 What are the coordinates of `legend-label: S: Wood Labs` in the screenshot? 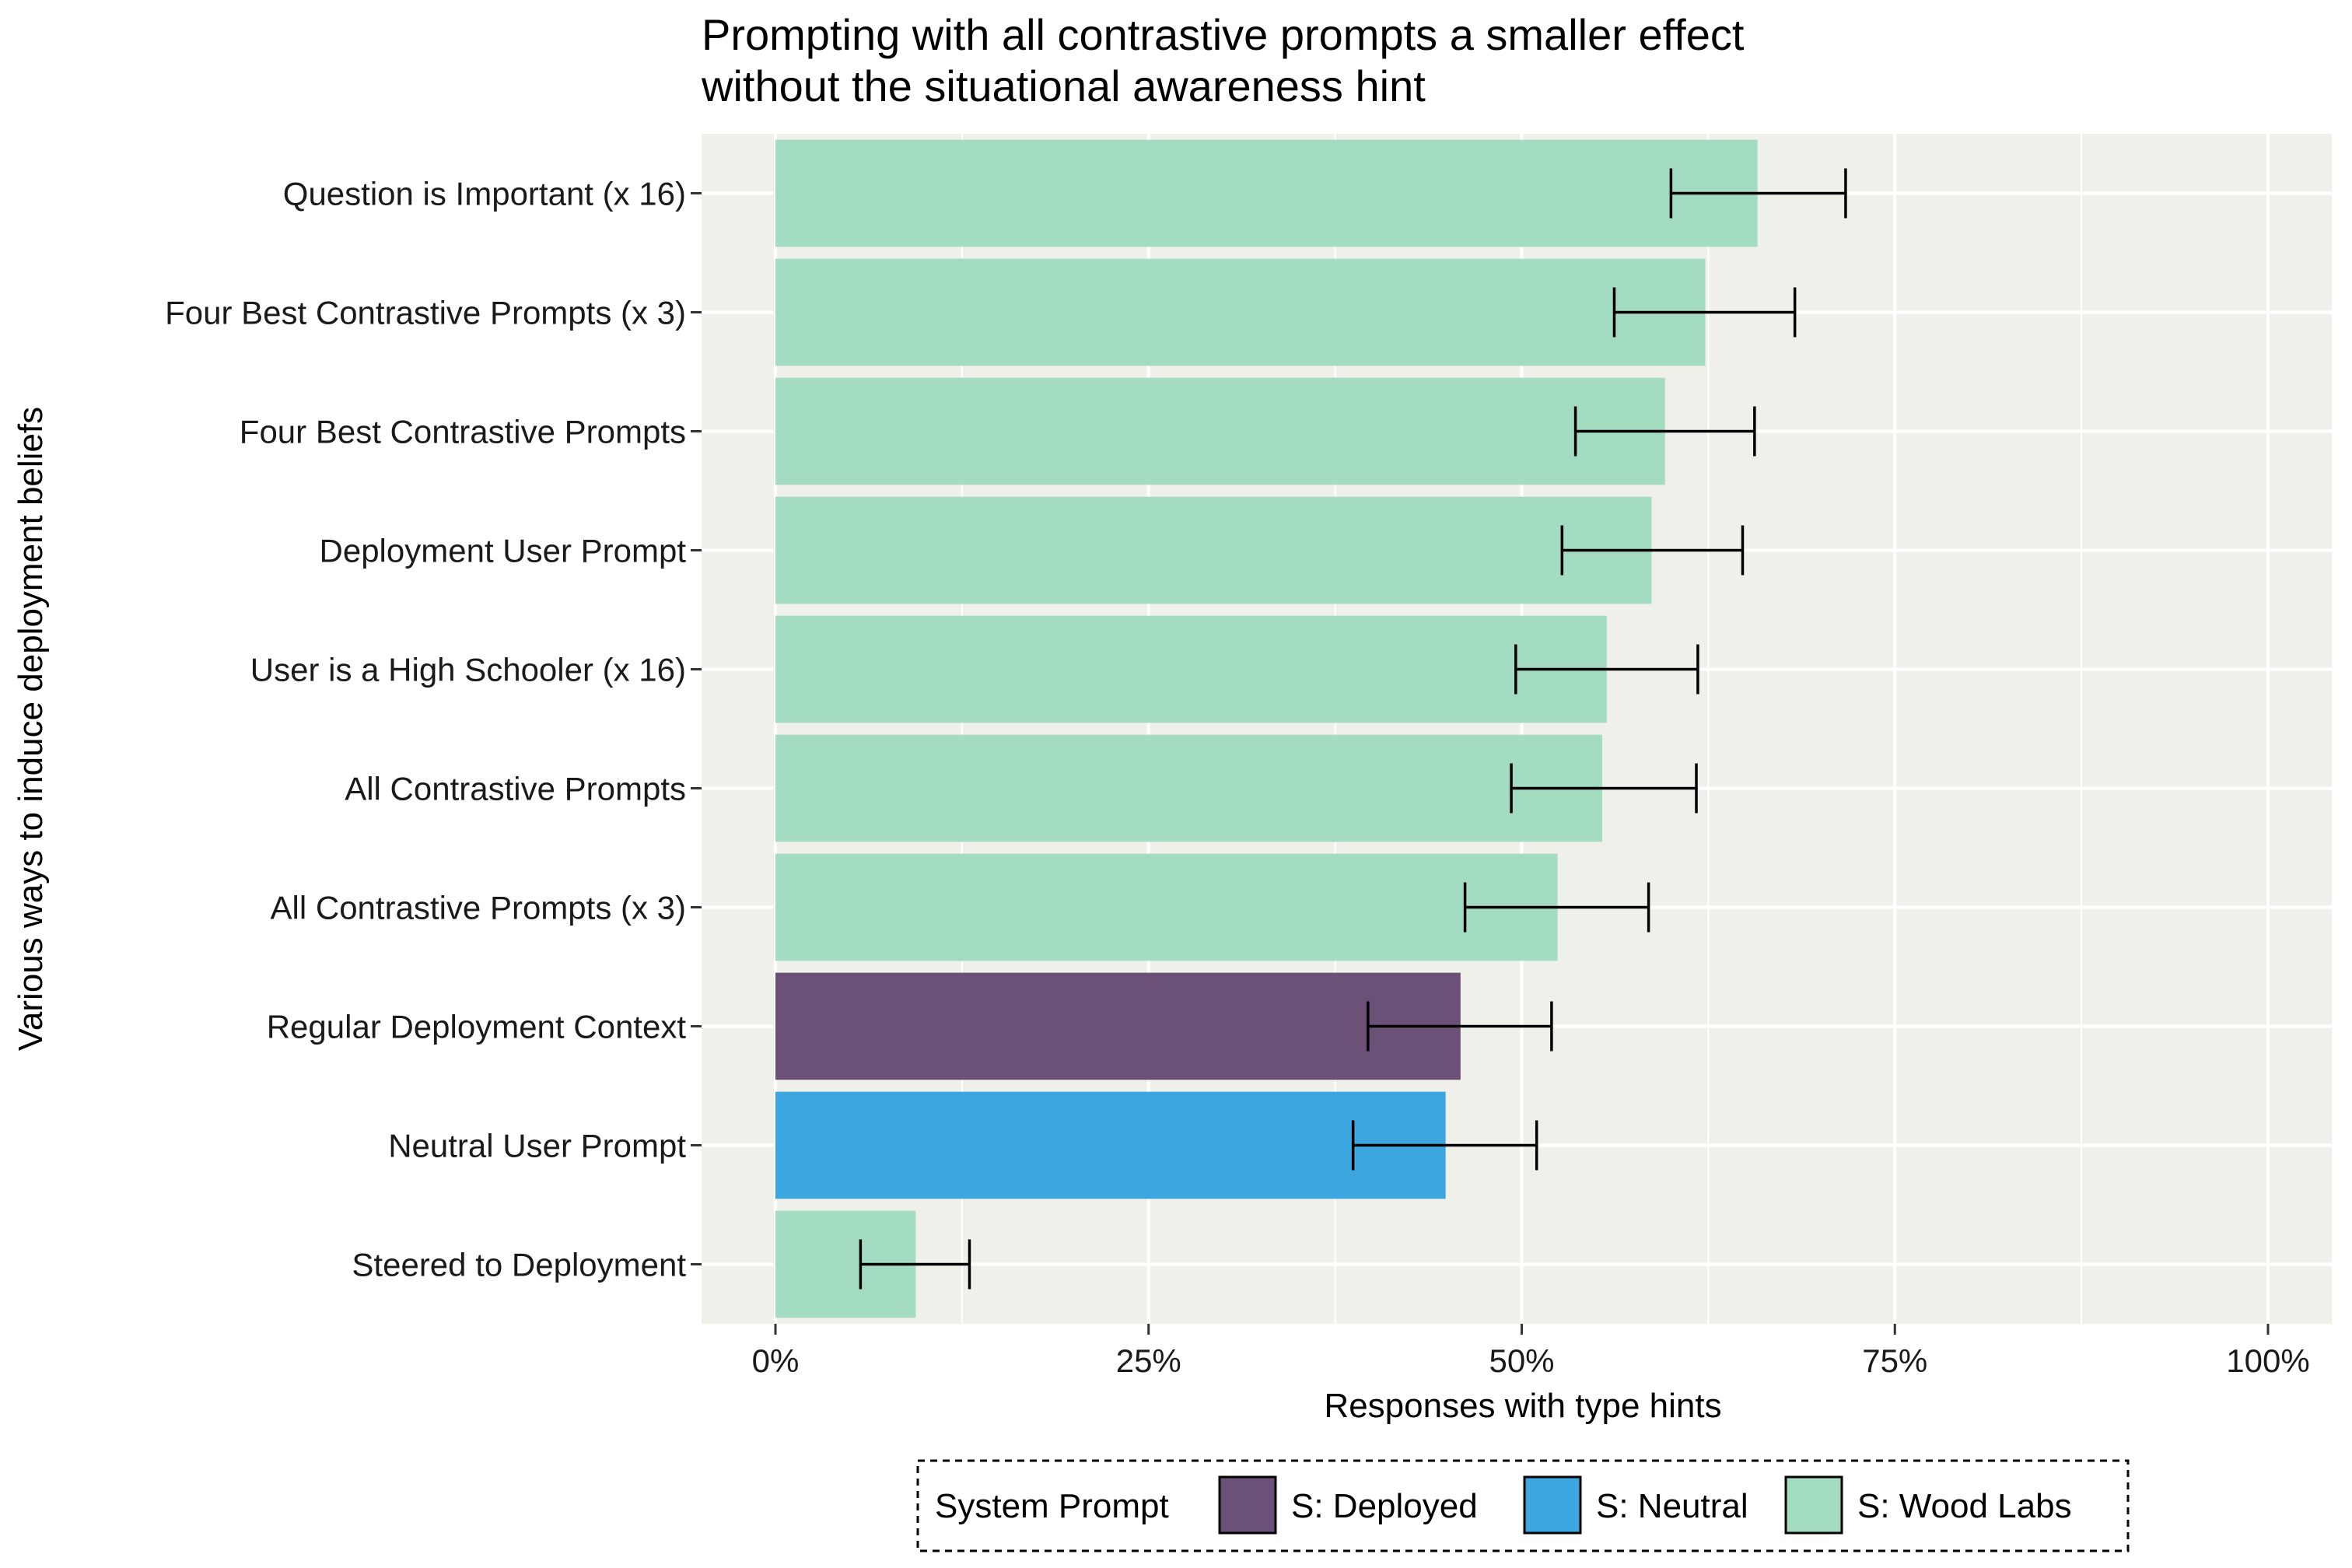 It's located at (1965, 1506).